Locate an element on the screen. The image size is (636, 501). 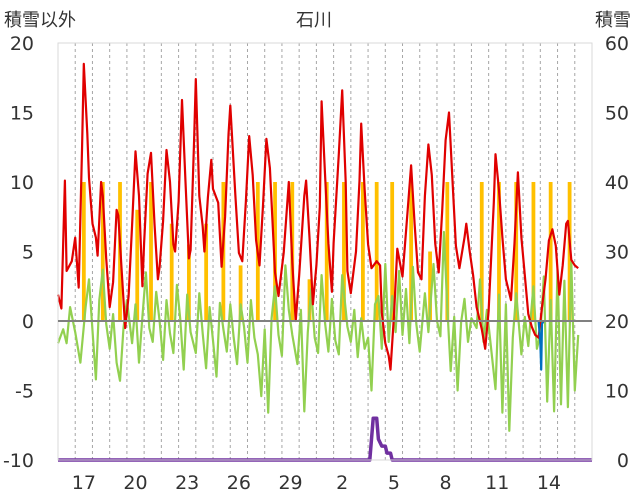
y-right-tick-label: 60 is located at coordinates (617, 44).